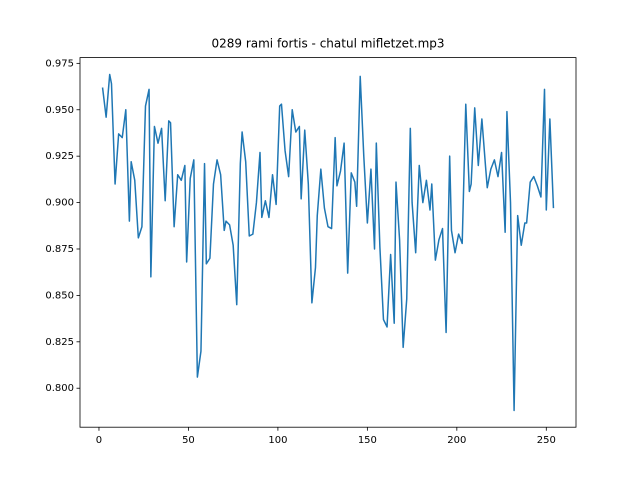 This screenshot has width=640, height=480. What do you see at coordinates (59, 156) in the screenshot?
I see `y-tick-label: 0.925` at bounding box center [59, 156].